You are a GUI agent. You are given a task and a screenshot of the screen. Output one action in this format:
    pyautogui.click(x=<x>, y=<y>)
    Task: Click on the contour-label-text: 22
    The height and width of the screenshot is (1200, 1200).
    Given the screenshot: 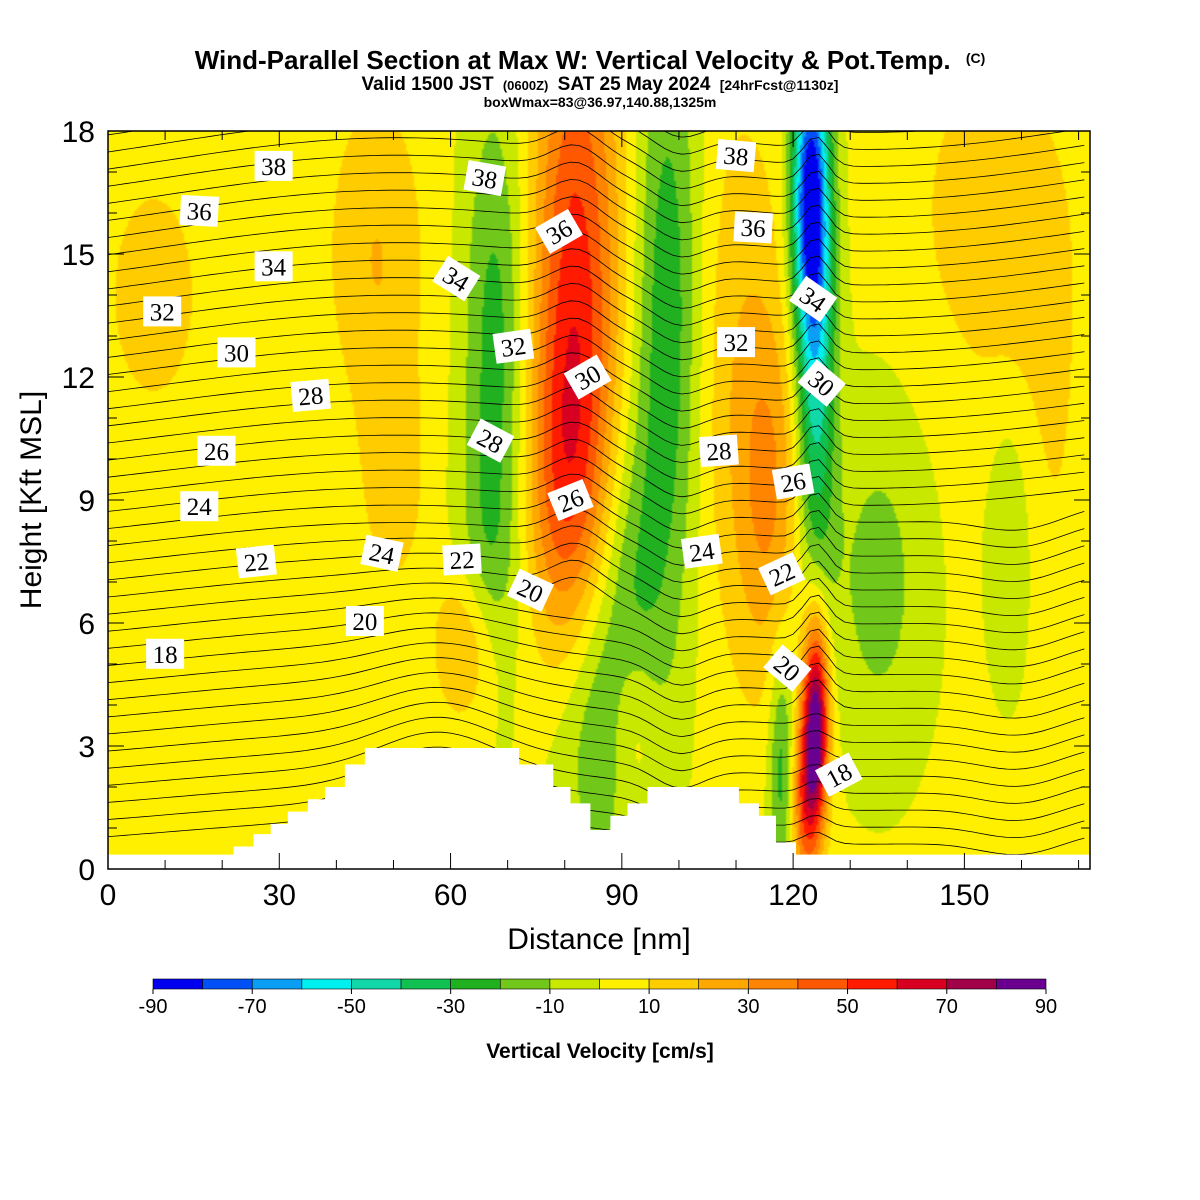 What is the action you would take?
    pyautogui.click(x=257, y=562)
    